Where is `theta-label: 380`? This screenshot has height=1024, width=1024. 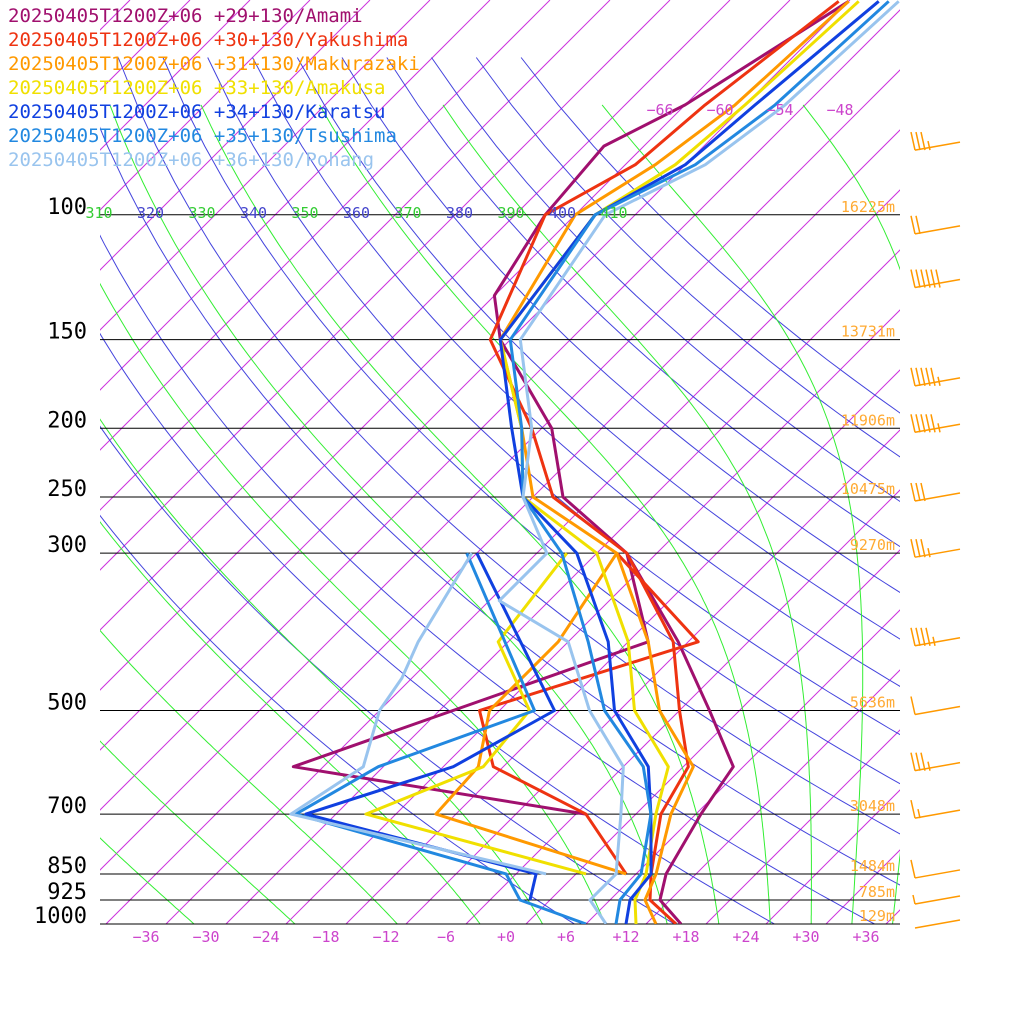
theta-label: 380 is located at coordinates (459, 213).